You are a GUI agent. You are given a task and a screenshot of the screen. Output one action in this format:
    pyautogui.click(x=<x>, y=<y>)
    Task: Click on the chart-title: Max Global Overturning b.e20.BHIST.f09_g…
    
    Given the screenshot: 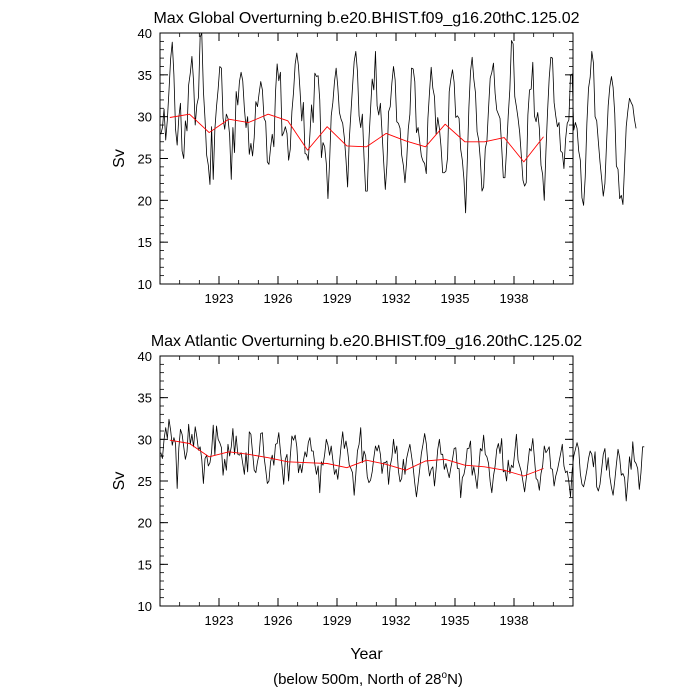 What is the action you would take?
    pyautogui.click(x=366, y=18)
    